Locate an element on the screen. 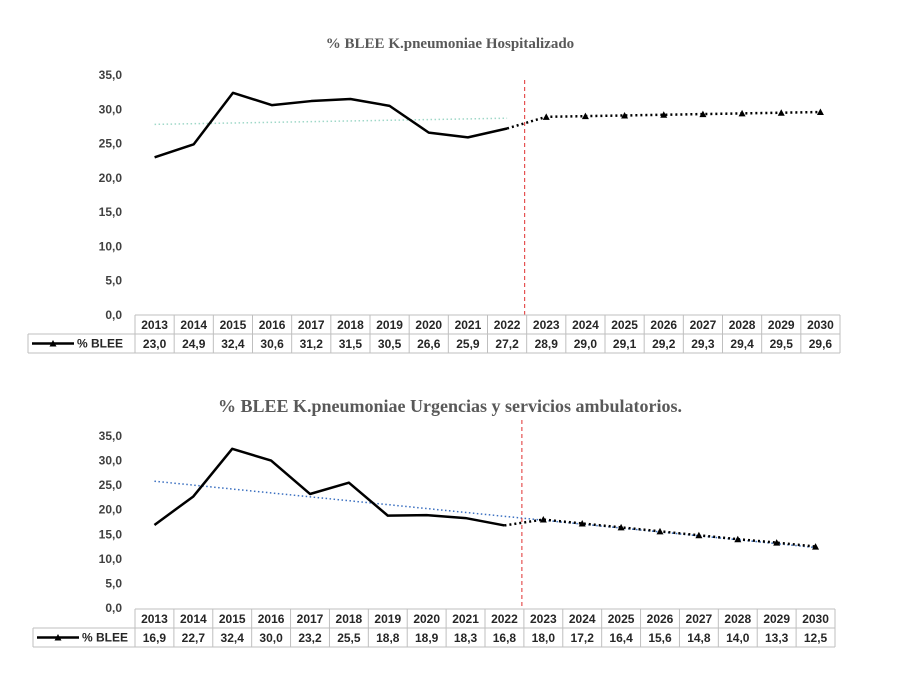 The width and height of the screenshot is (900, 690). data-label: 16,9 is located at coordinates (155, 638).